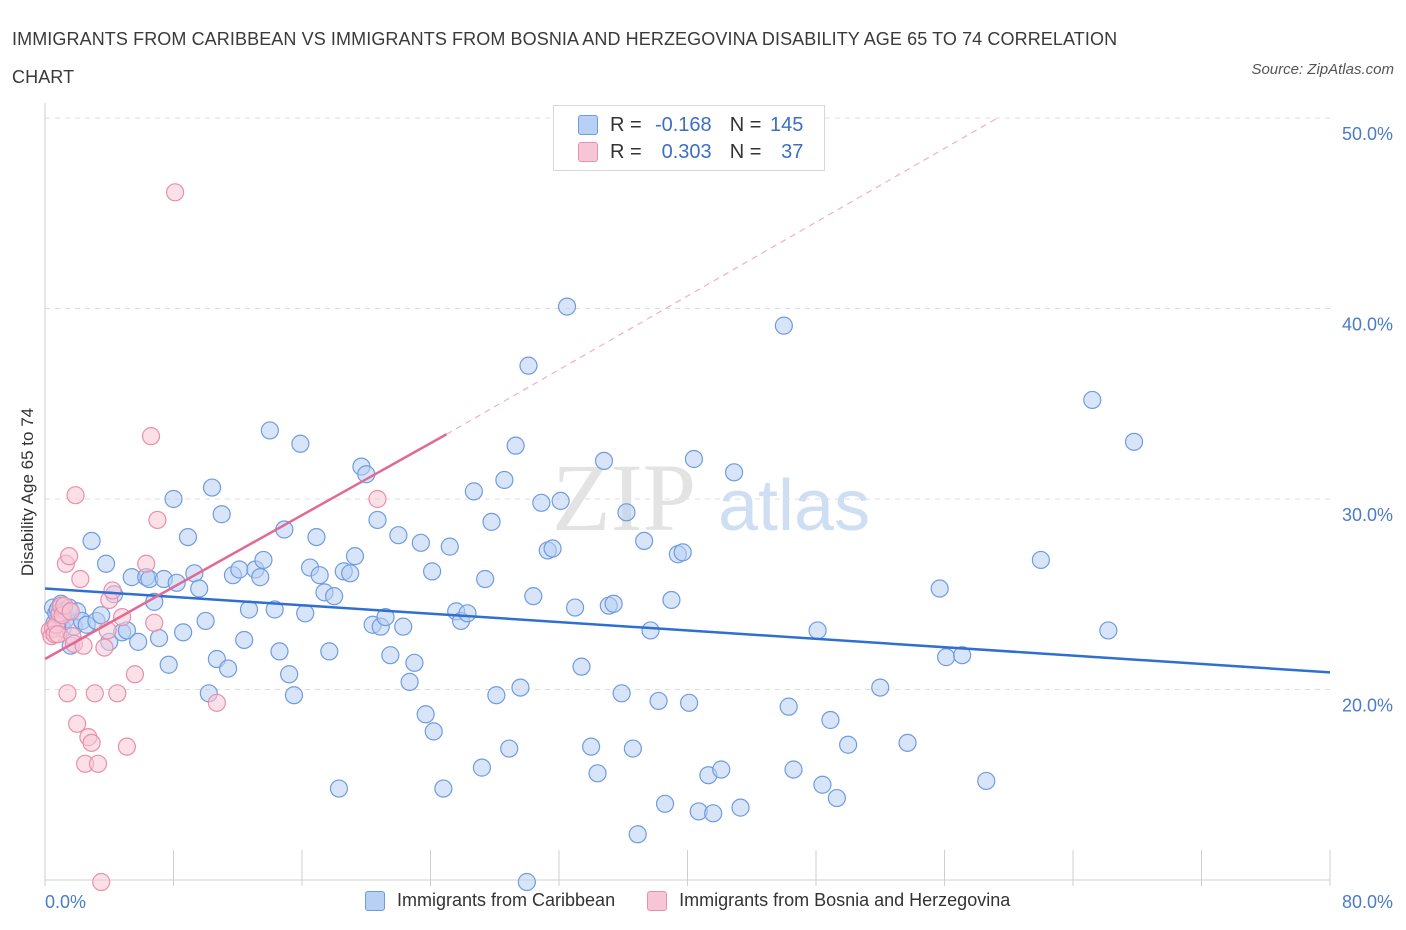 The image size is (1406, 930). What do you see at coordinates (490, 900) in the screenshot?
I see `legend-item-caribbean: Immigrants from Caribbean` at bounding box center [490, 900].